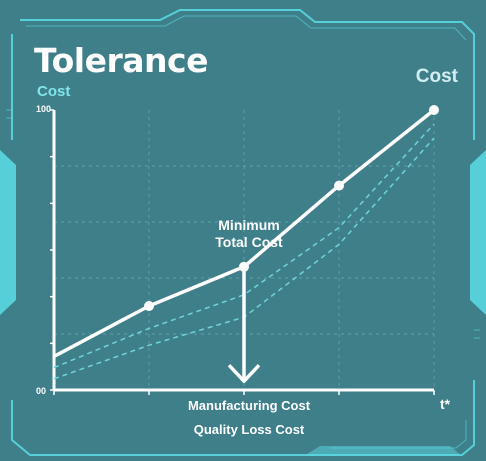 The width and height of the screenshot is (486, 461). What do you see at coordinates (249, 242) in the screenshot?
I see `annotation-line-2: Total Cost` at bounding box center [249, 242].